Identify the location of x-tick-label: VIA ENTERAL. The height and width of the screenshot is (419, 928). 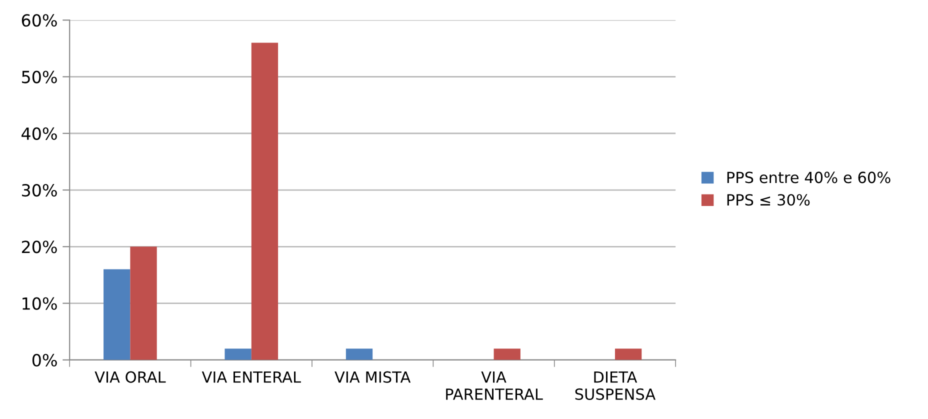
(251, 377).